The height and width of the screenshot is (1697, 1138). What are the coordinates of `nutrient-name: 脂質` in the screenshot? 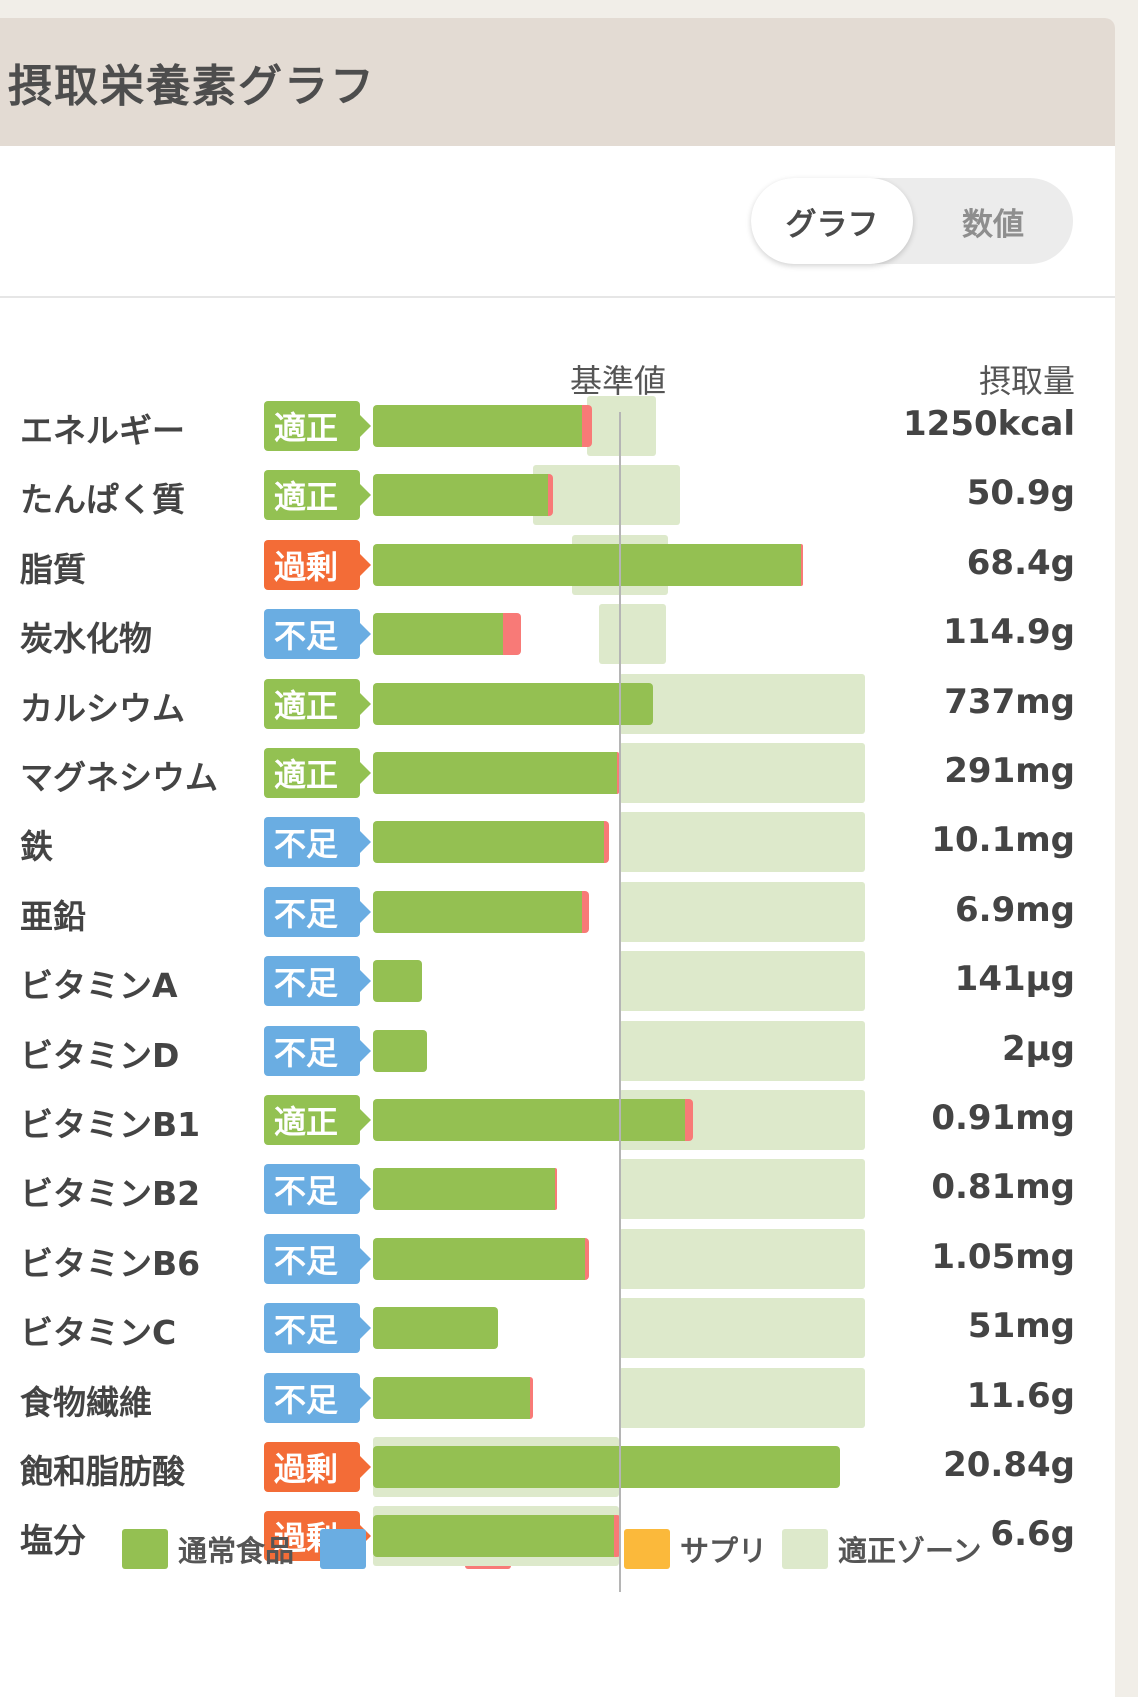 It's located at (53, 569).